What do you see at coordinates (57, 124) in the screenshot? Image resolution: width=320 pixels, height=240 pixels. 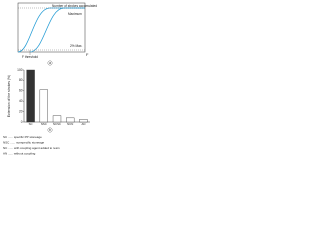 I see `x-tick-label: NCSC` at bounding box center [57, 124].